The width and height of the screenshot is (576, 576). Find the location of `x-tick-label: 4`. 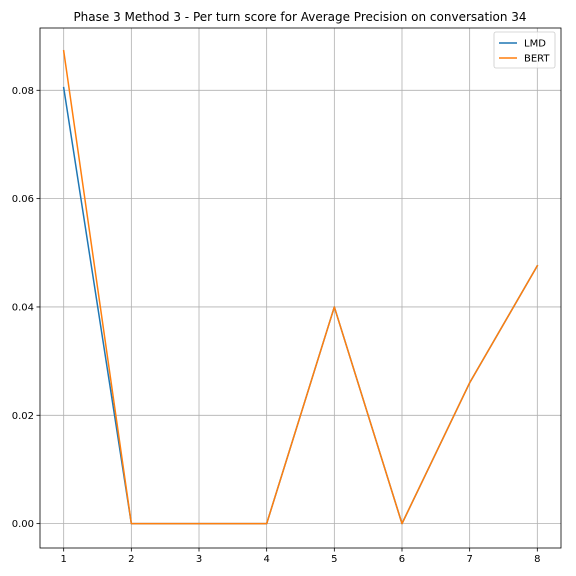

x-tick-label: 4 is located at coordinates (266, 559).